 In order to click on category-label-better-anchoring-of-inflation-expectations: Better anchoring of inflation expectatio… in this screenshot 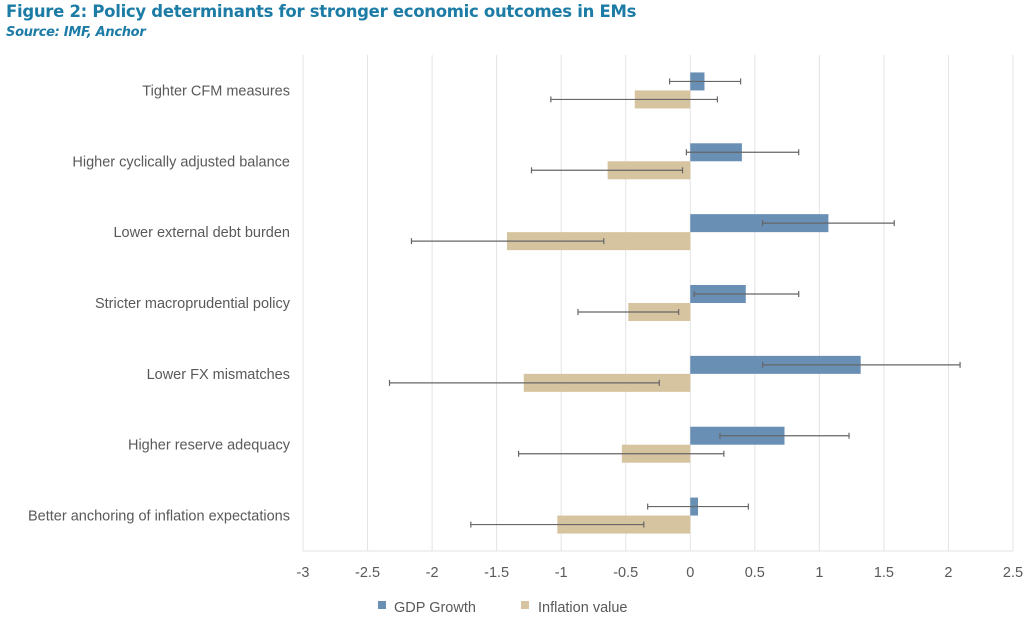, I will do `click(159, 517)`.